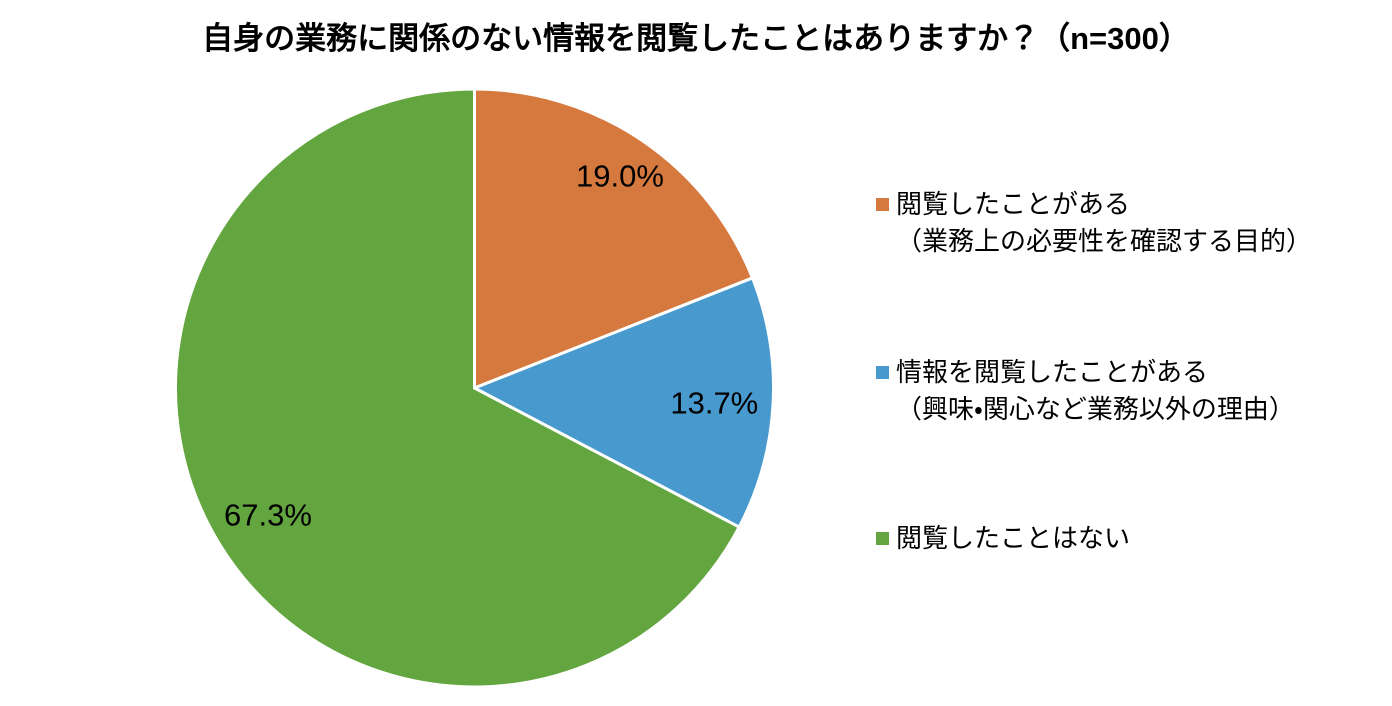 Image resolution: width=1392 pixels, height=706 pixels. What do you see at coordinates (1095, 390) in the screenshot?
I see `legend-label-2: 情報を閲覧したことがある （興味・関心など業務以外の理由）` at bounding box center [1095, 390].